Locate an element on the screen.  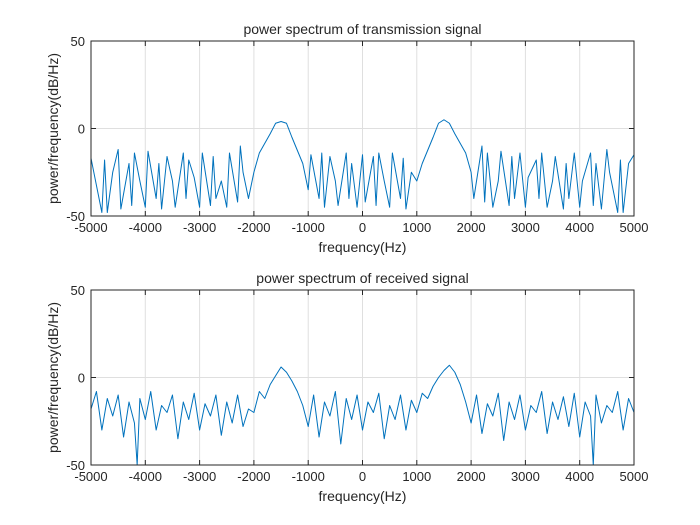
chart-title: power spectrum of transmission signal is located at coordinates (362, 29).